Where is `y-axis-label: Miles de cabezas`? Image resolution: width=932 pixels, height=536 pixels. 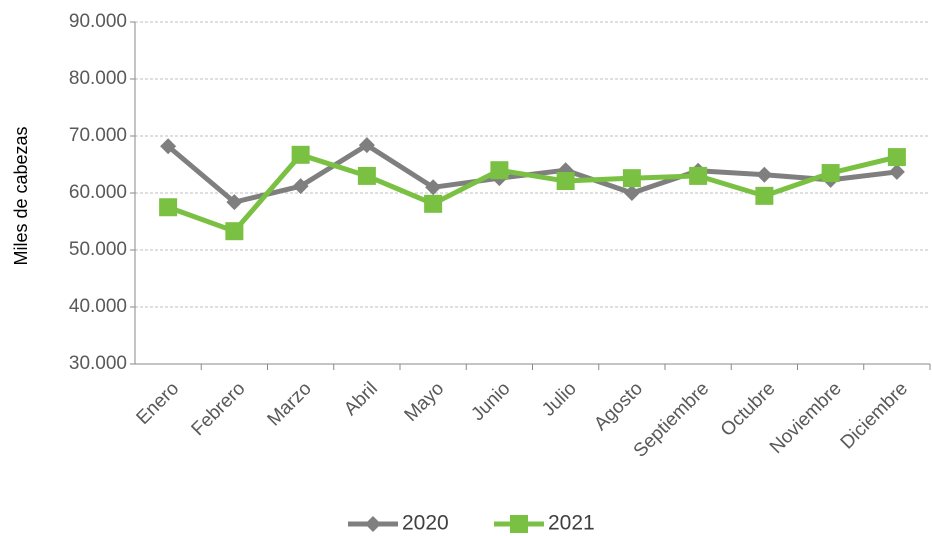
y-axis-label: Miles de cabezas is located at coordinates (21, 195).